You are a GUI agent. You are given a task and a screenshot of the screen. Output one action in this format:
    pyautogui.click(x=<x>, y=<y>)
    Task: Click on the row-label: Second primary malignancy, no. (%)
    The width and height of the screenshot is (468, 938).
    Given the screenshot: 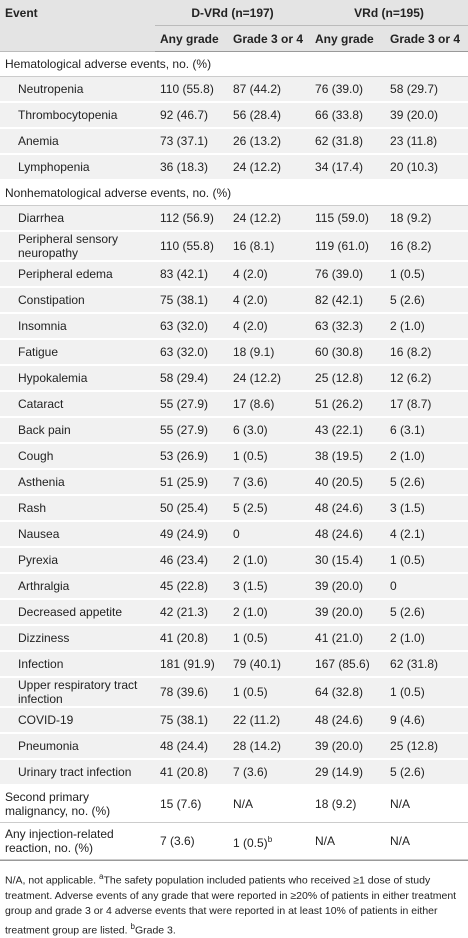 What is the action you would take?
    pyautogui.click(x=77, y=804)
    